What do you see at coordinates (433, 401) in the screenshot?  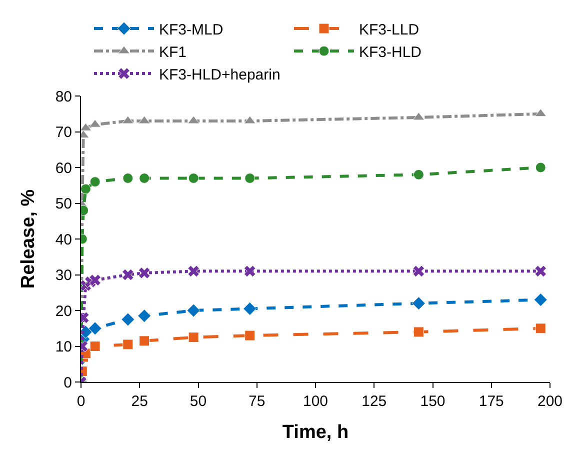 I see `x-tick-label: 150` at bounding box center [433, 401].